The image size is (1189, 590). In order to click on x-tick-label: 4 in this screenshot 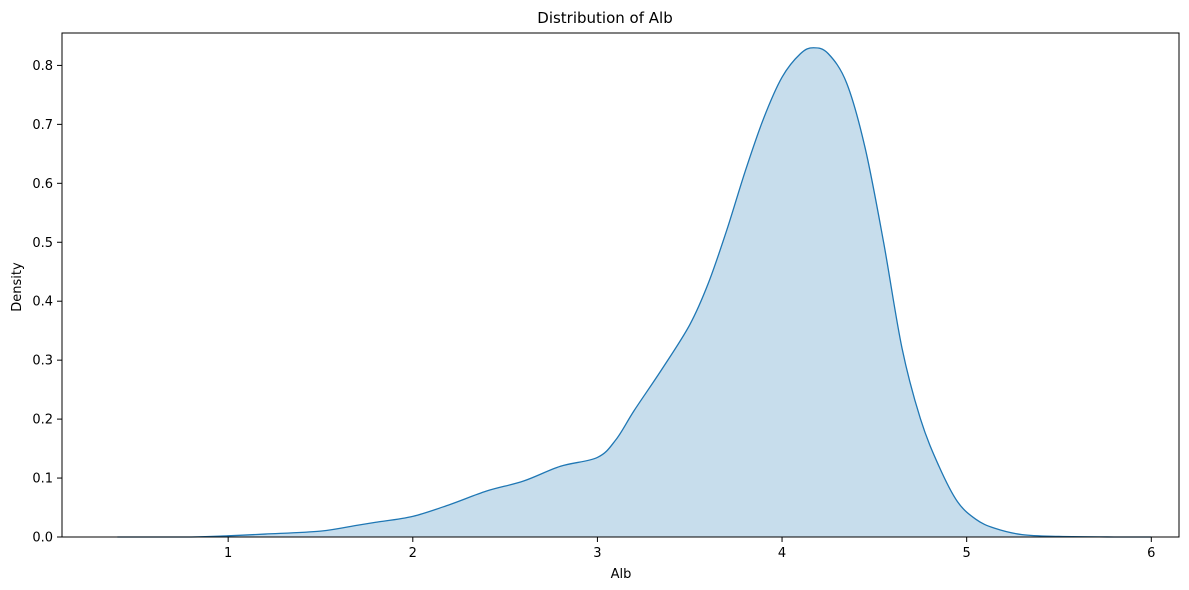, I will do `click(782, 553)`.